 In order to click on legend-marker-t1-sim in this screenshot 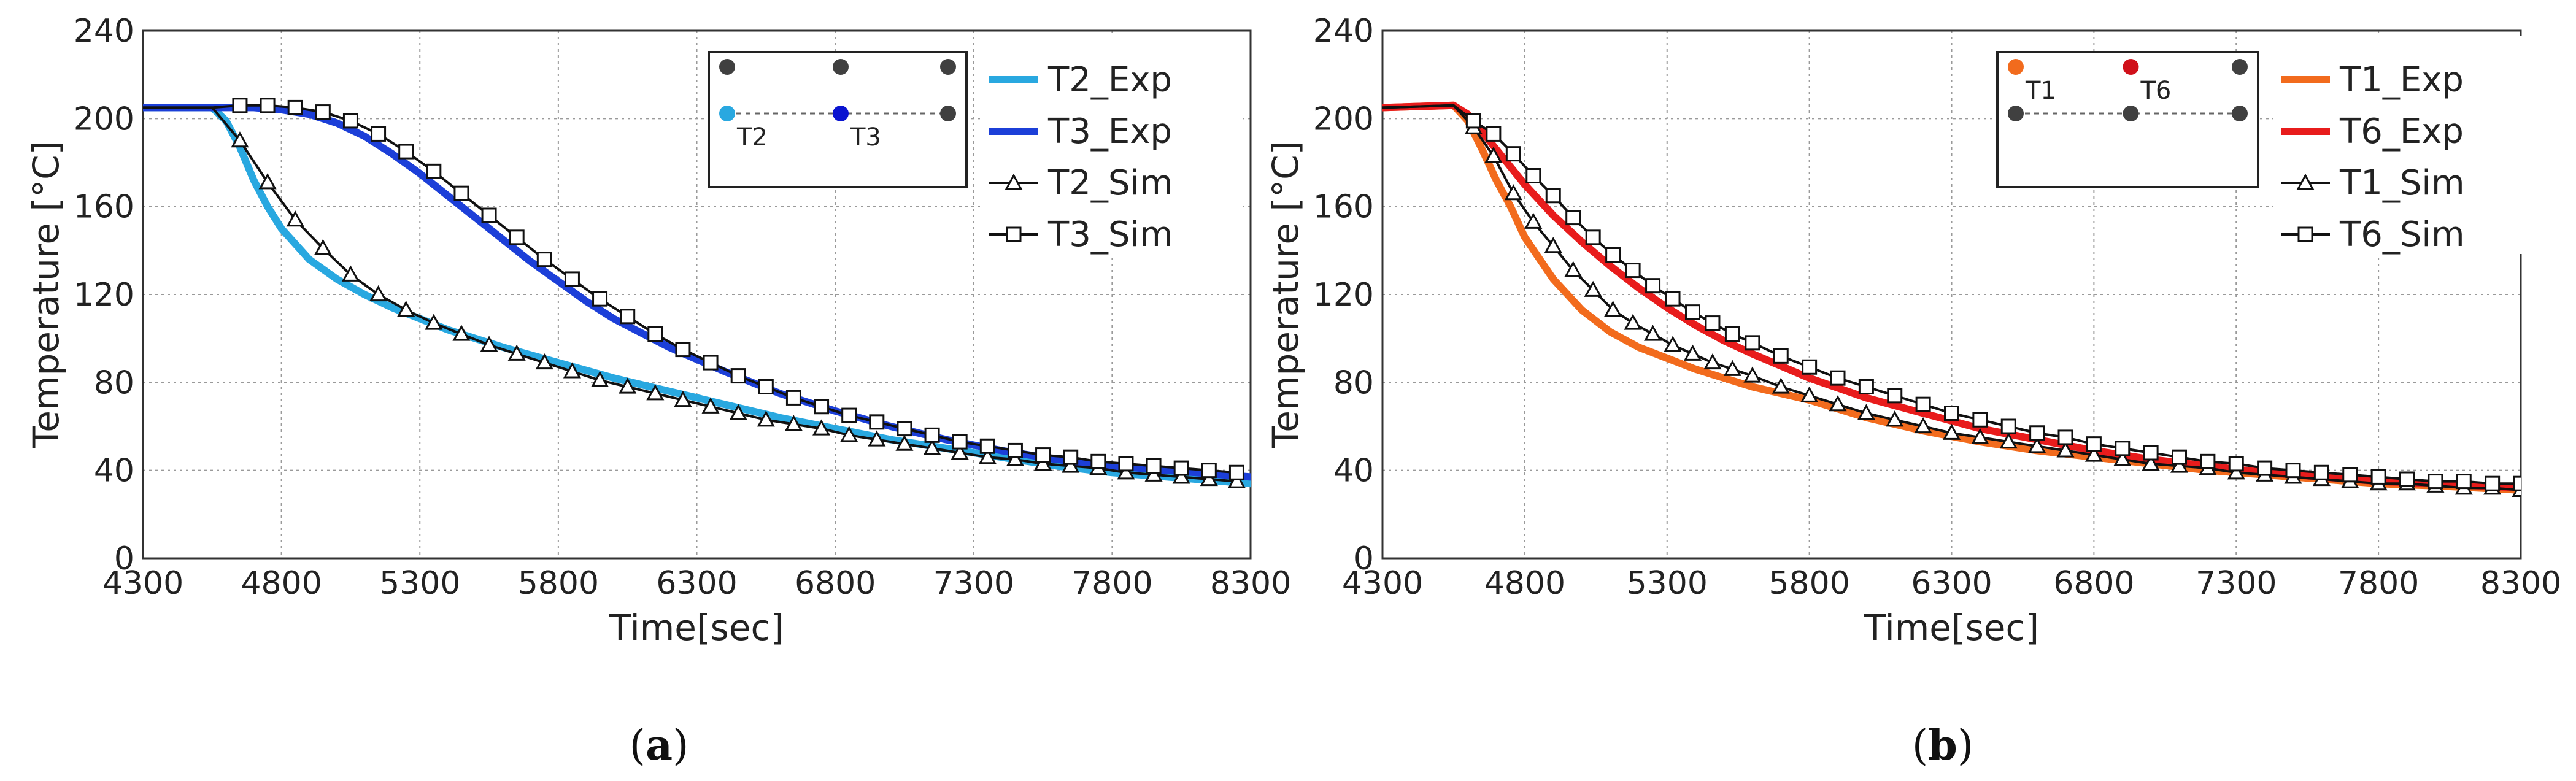, I will do `click(2305, 181)`.